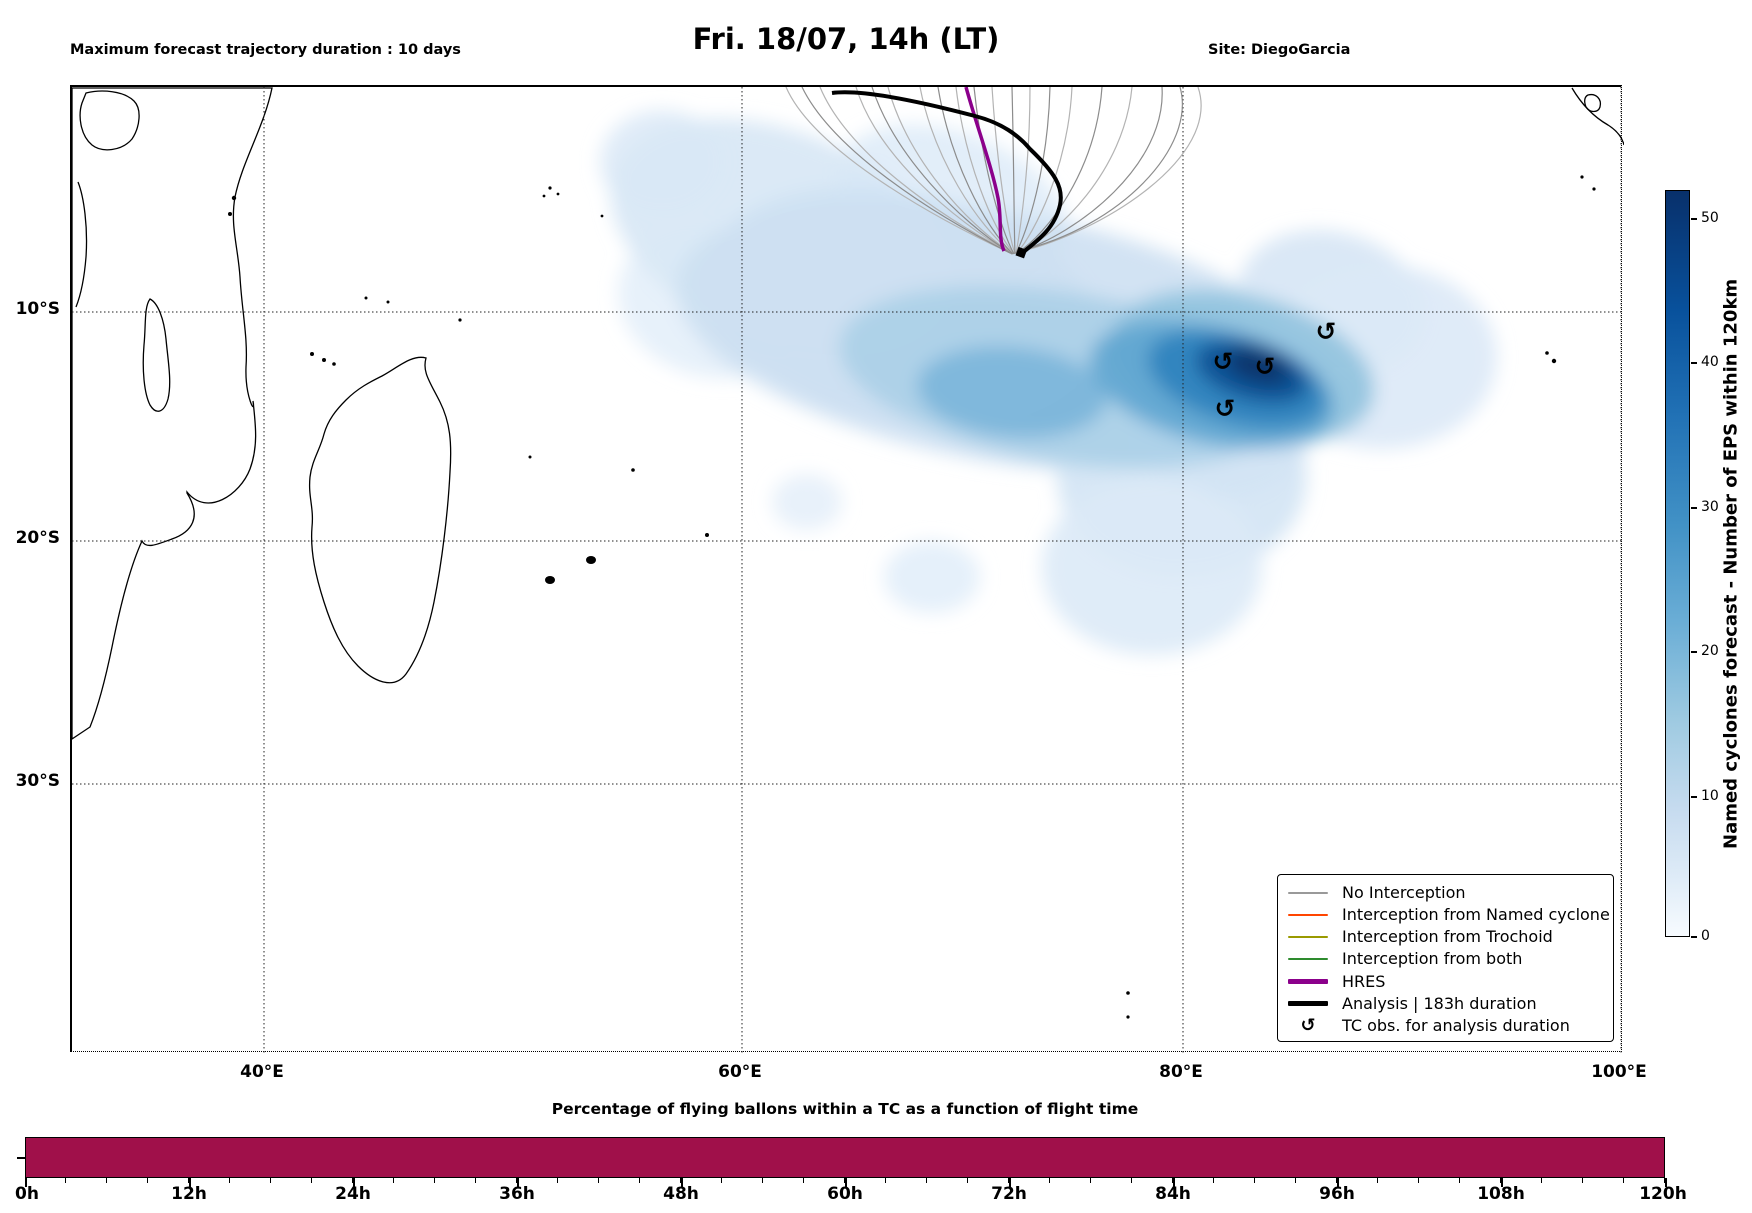  I want to click on x-tick-label: 60h, so click(845, 1194).